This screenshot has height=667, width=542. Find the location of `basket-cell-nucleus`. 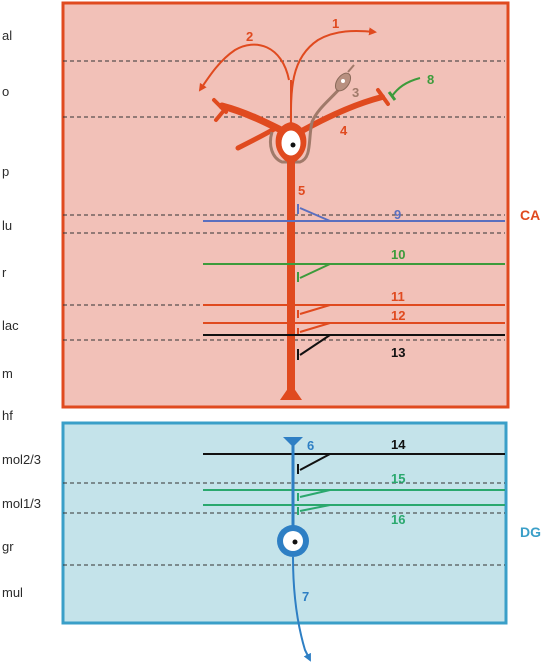

basket-cell-nucleus is located at coordinates (343, 81).